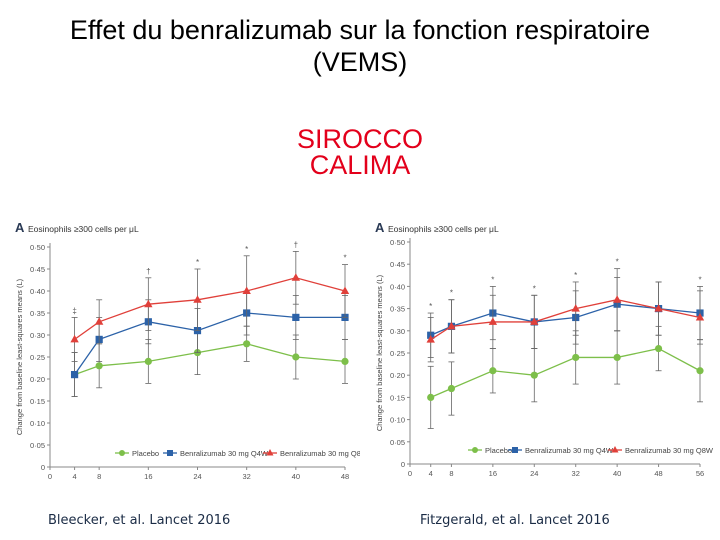  Describe the element at coordinates (139, 520) in the screenshot. I see `citation-bleecker: Bleecker, et al. Lancet 2016` at that location.